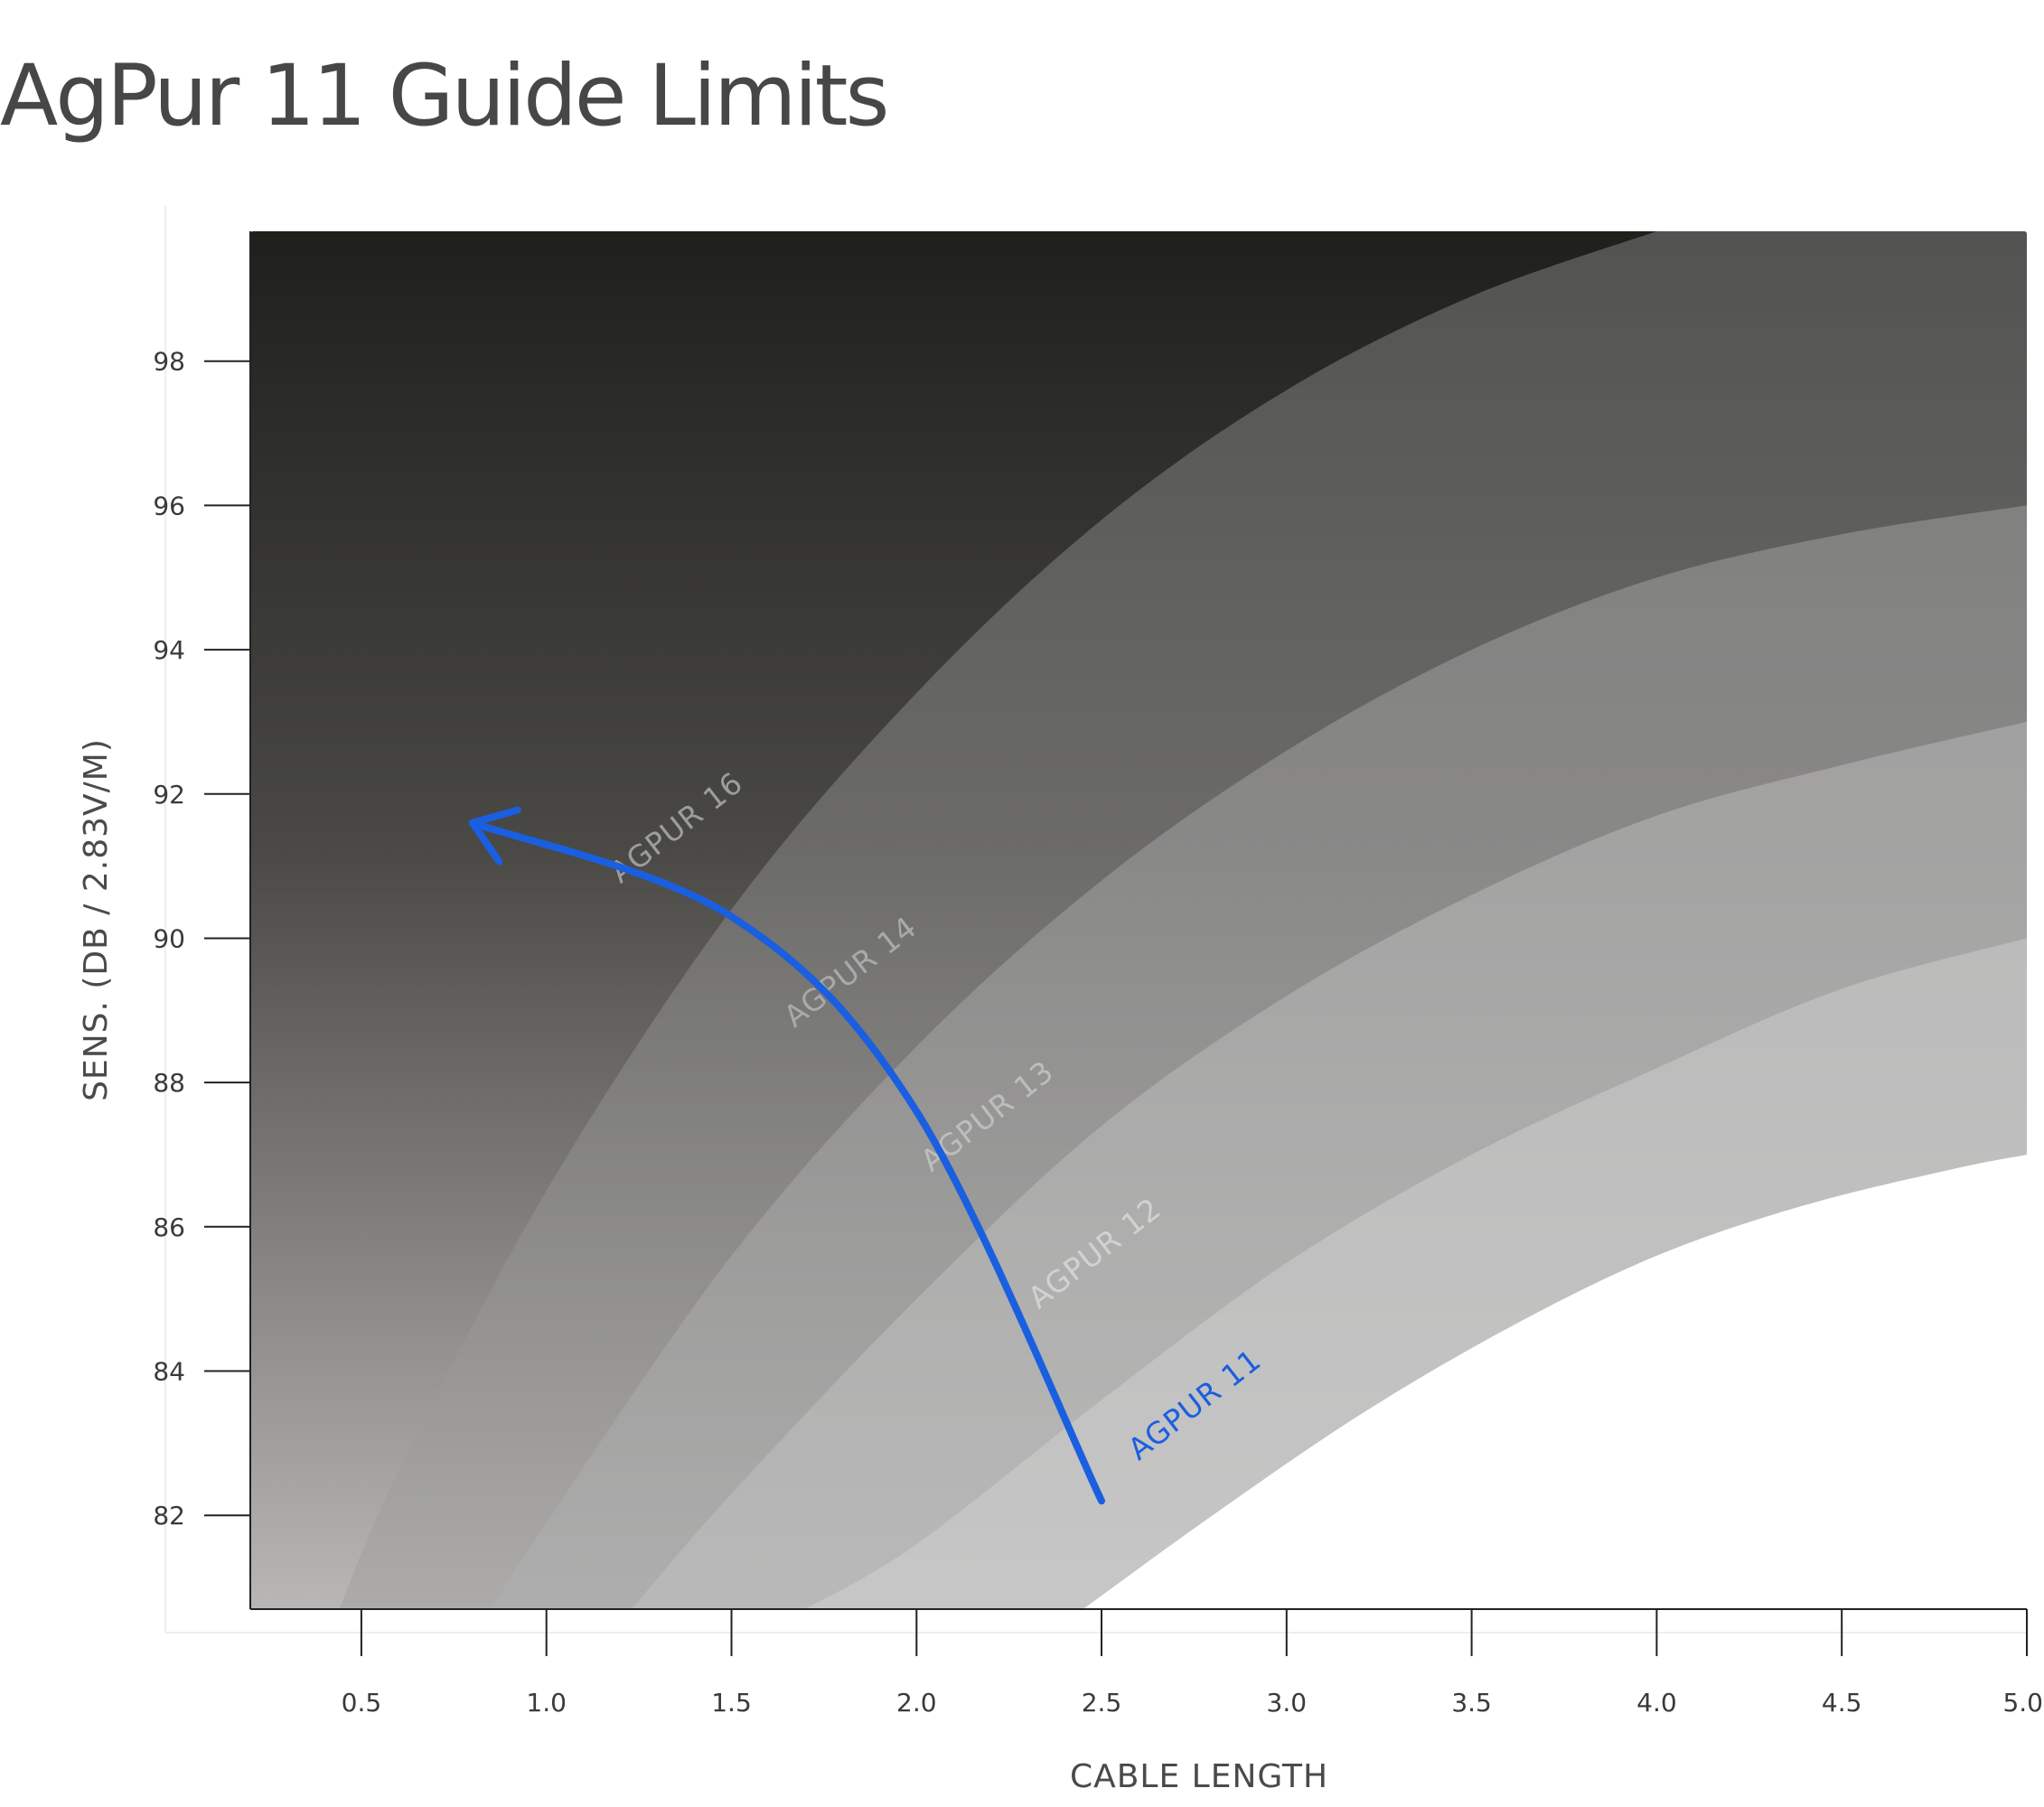  I want to click on y-ticks: 82 84 86 88 90 92 94 96 98, so click(202, 939).